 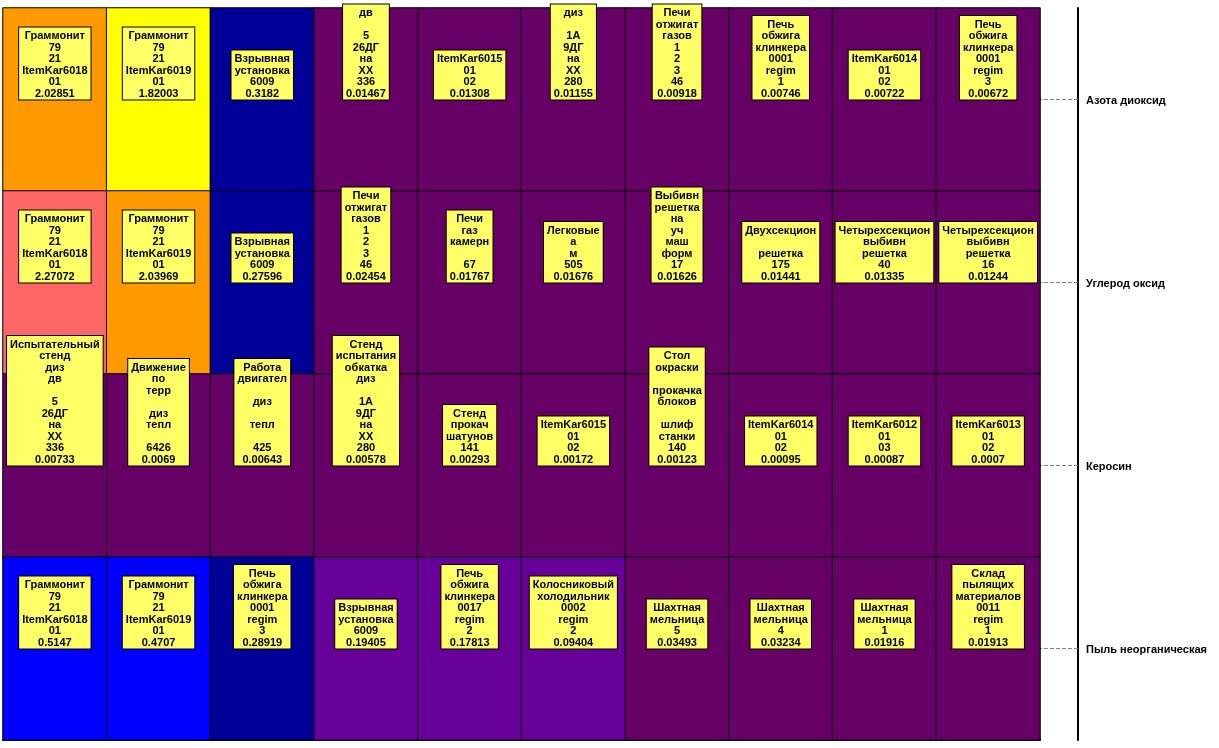 What do you see at coordinates (988, 275) in the screenshot?
I see `data-label: 0.01244` at bounding box center [988, 275].